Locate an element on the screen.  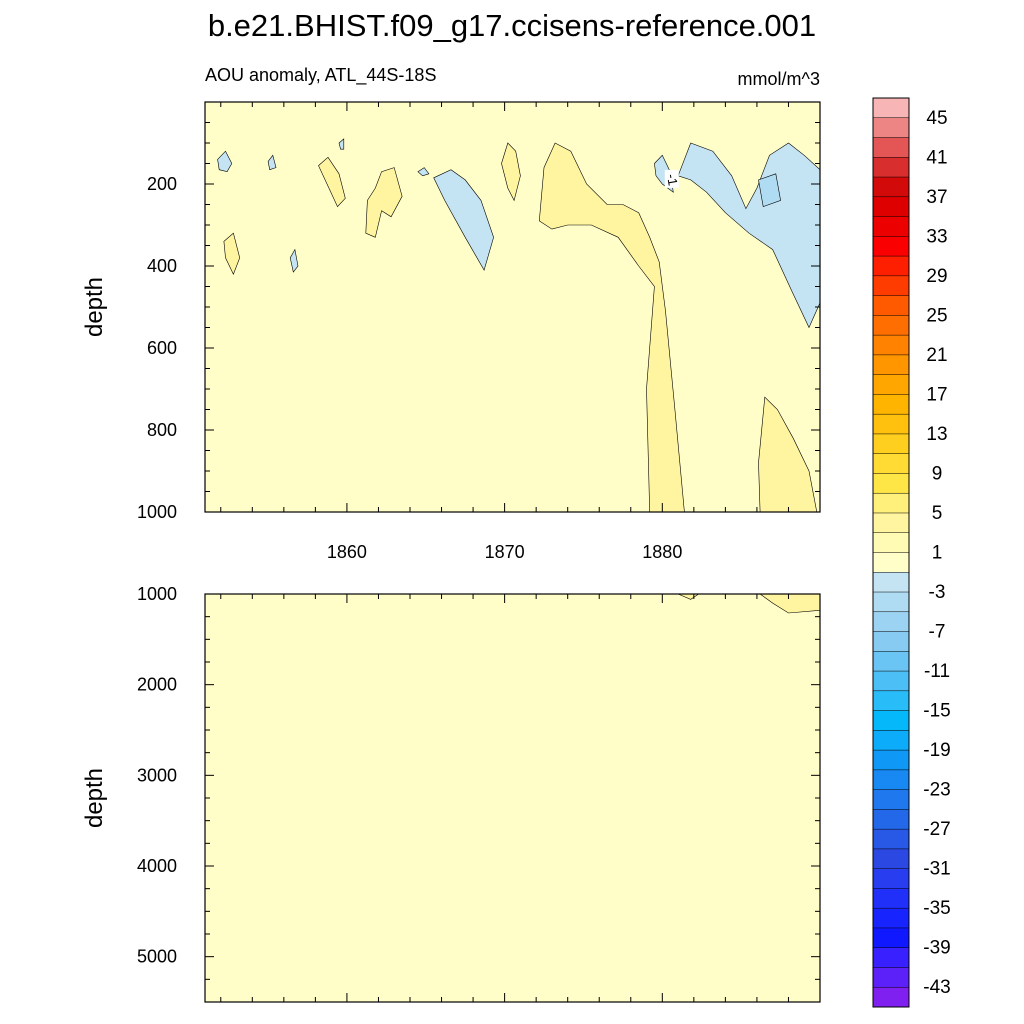
y-tick-label: 2000 is located at coordinates (157, 685).